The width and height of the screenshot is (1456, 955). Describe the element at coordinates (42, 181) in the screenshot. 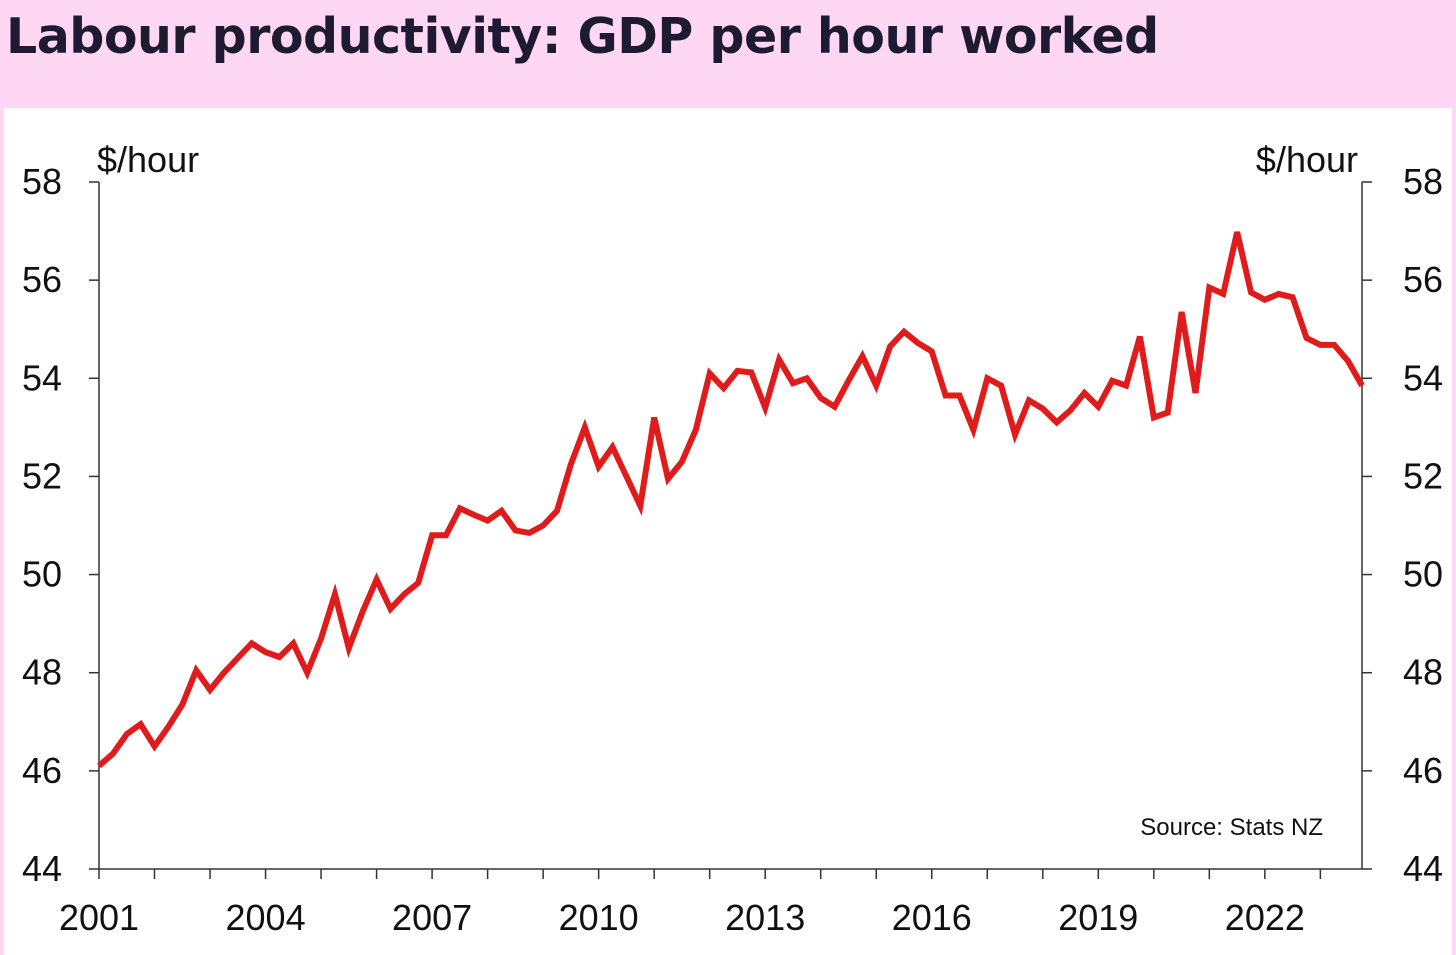

I see `y-tick-label-left: 58` at that location.